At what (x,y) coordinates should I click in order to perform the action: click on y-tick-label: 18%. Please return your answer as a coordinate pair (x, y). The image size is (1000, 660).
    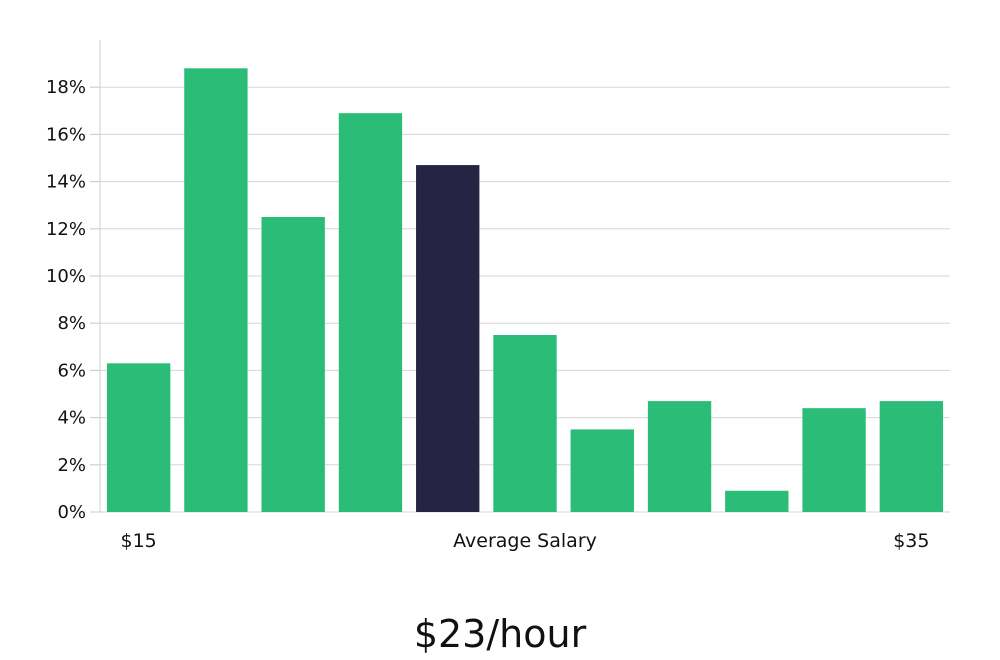
    Looking at the image, I should click on (66, 87).